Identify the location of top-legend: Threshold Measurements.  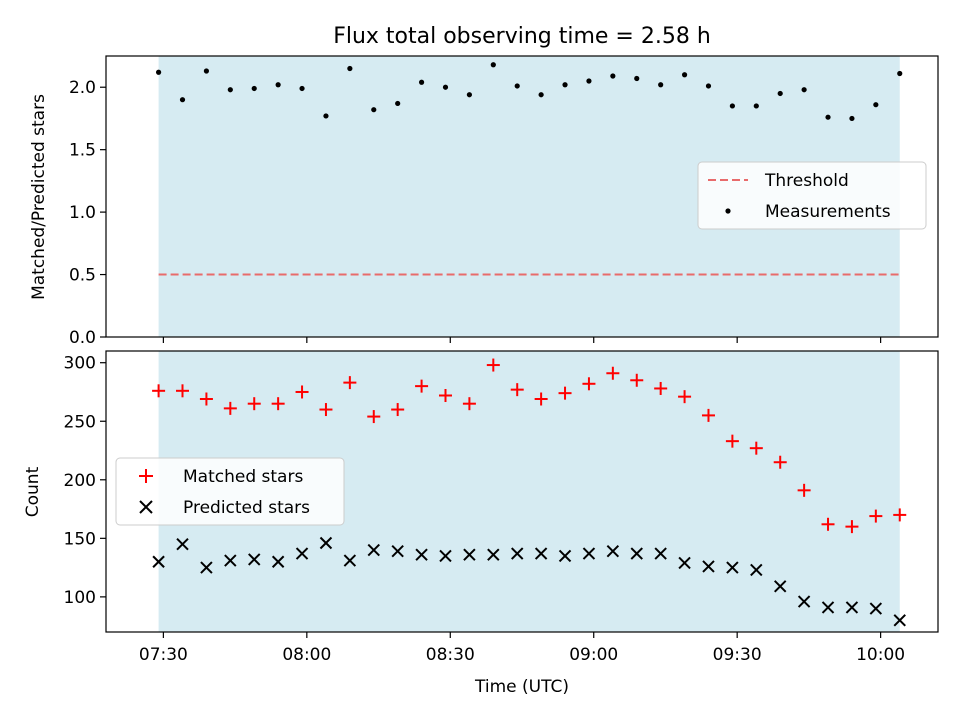
(812, 195).